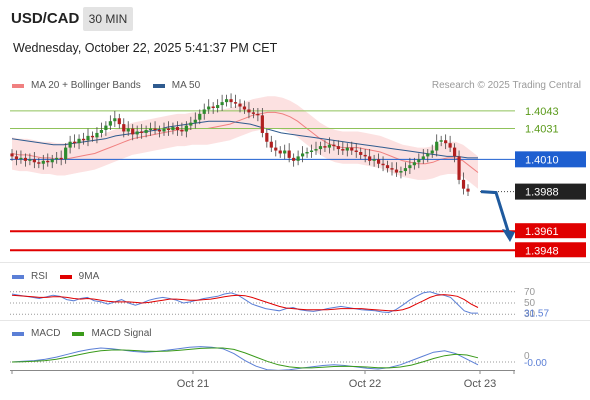 This screenshot has width=590, height=400. Describe the element at coordinates (550, 191) in the screenshot. I see `last-price-tag` at that location.